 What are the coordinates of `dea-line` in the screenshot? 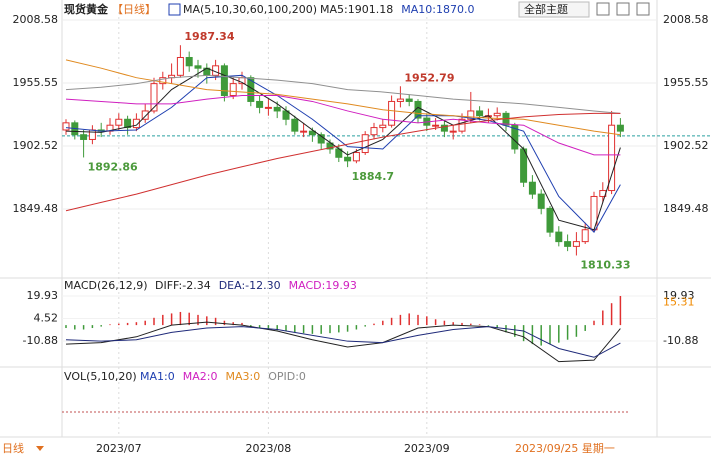 It's located at (343, 342).